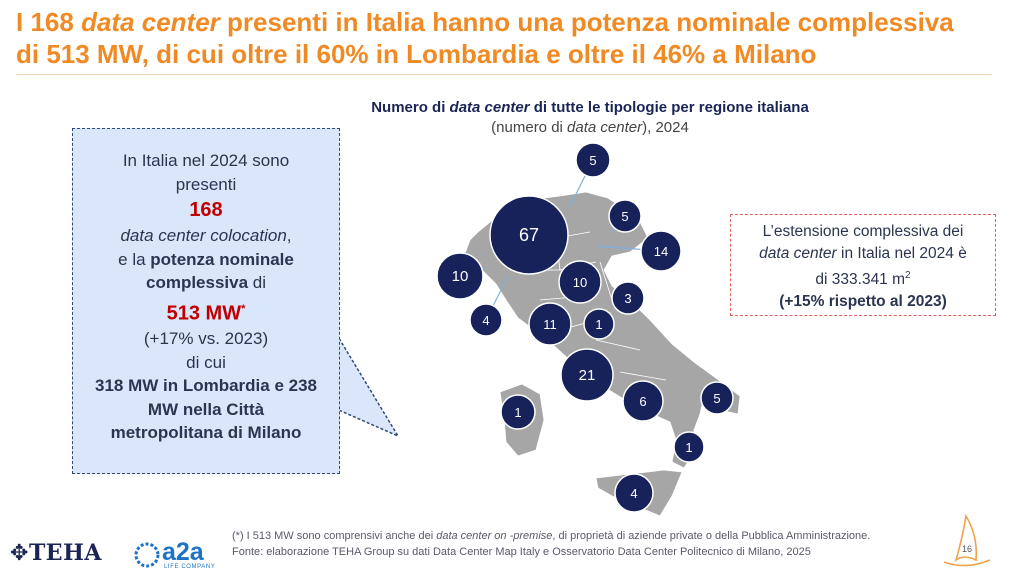 The width and height of the screenshot is (1024, 576). Describe the element at coordinates (410, 107) in the screenshot. I see `map-title-a: Numero di` at that location.